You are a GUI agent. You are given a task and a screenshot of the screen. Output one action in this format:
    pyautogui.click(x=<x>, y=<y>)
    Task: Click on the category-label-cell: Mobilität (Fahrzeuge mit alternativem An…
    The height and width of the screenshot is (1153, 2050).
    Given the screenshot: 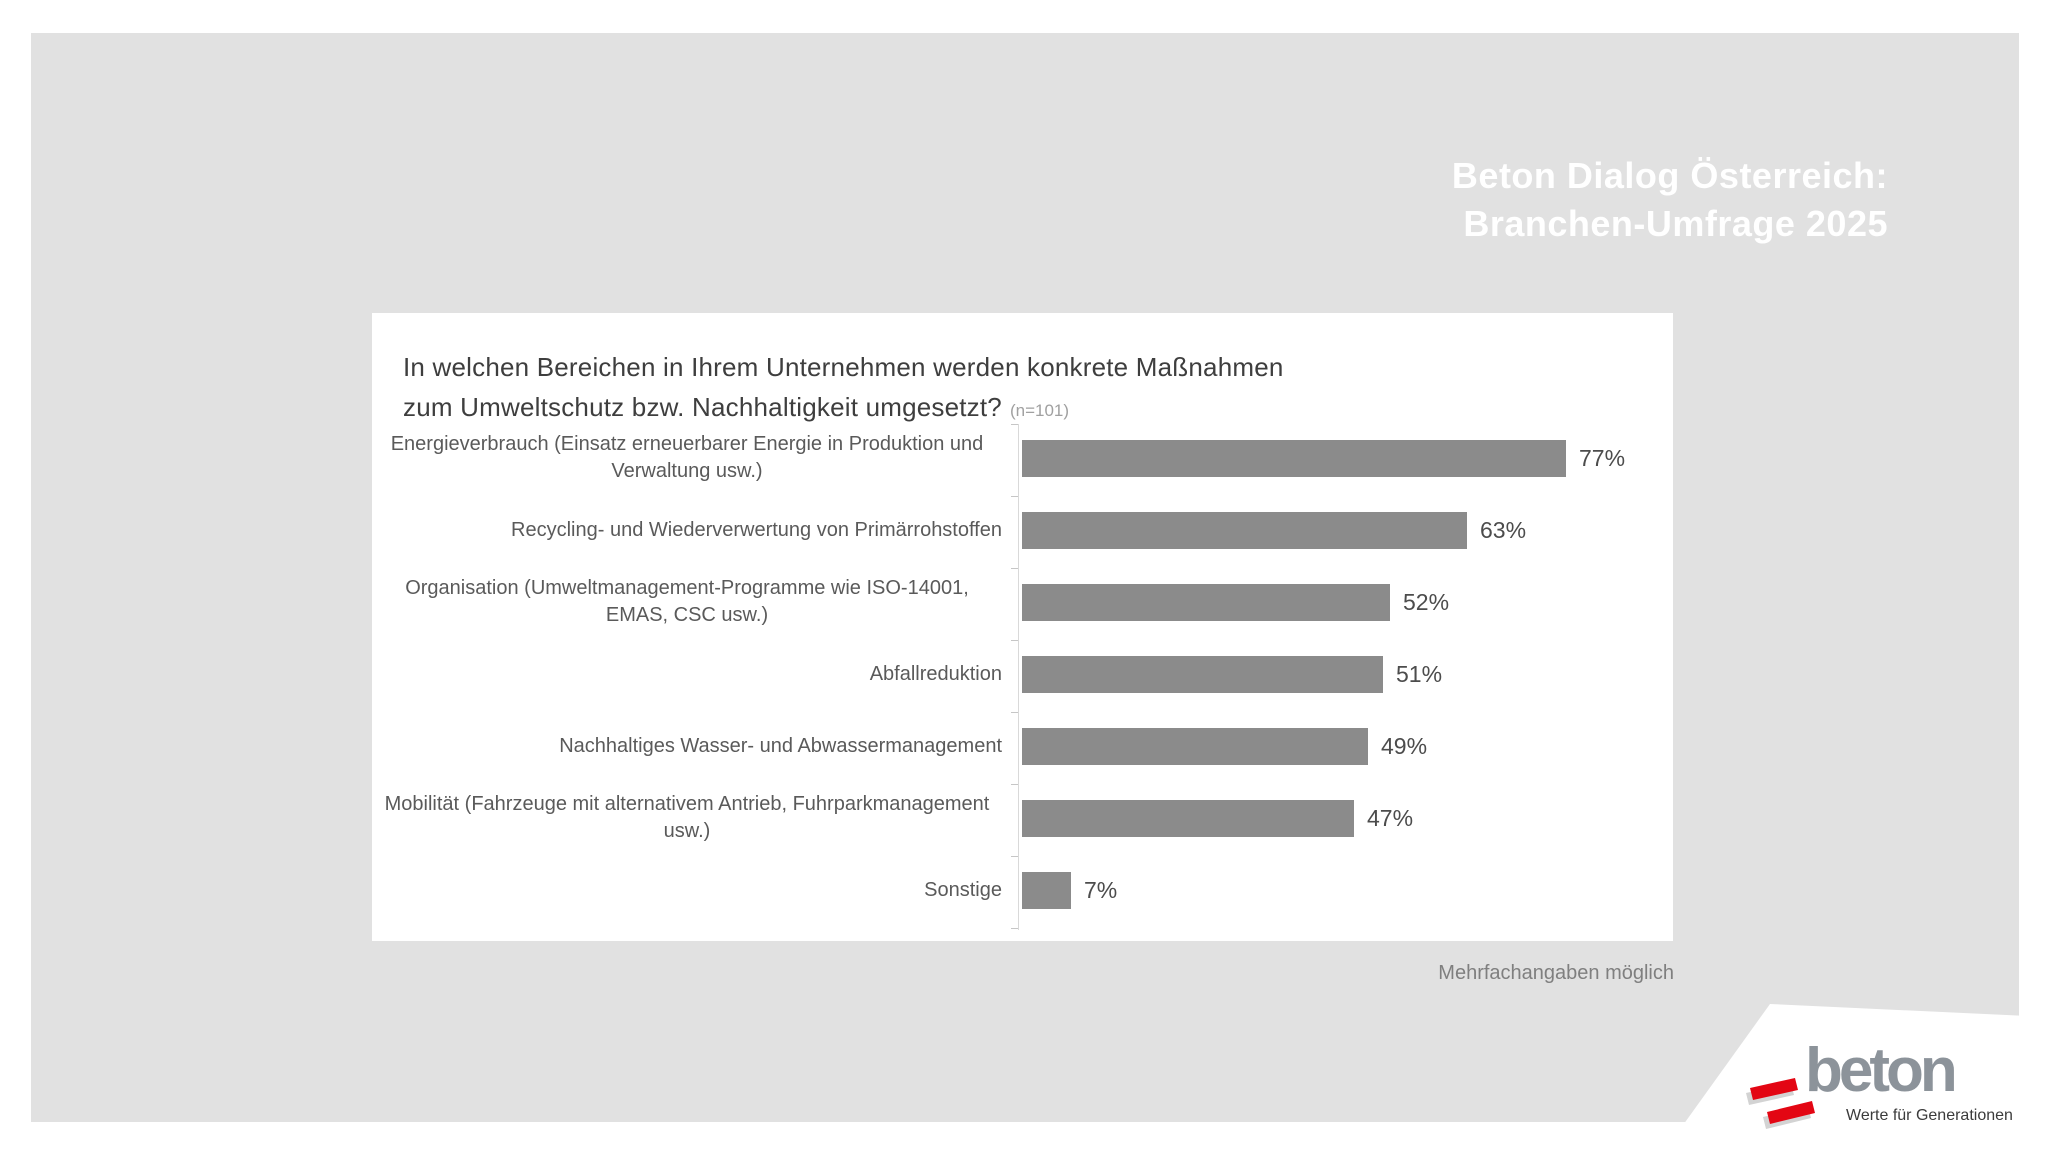 What is the action you would take?
    pyautogui.click(x=687, y=818)
    